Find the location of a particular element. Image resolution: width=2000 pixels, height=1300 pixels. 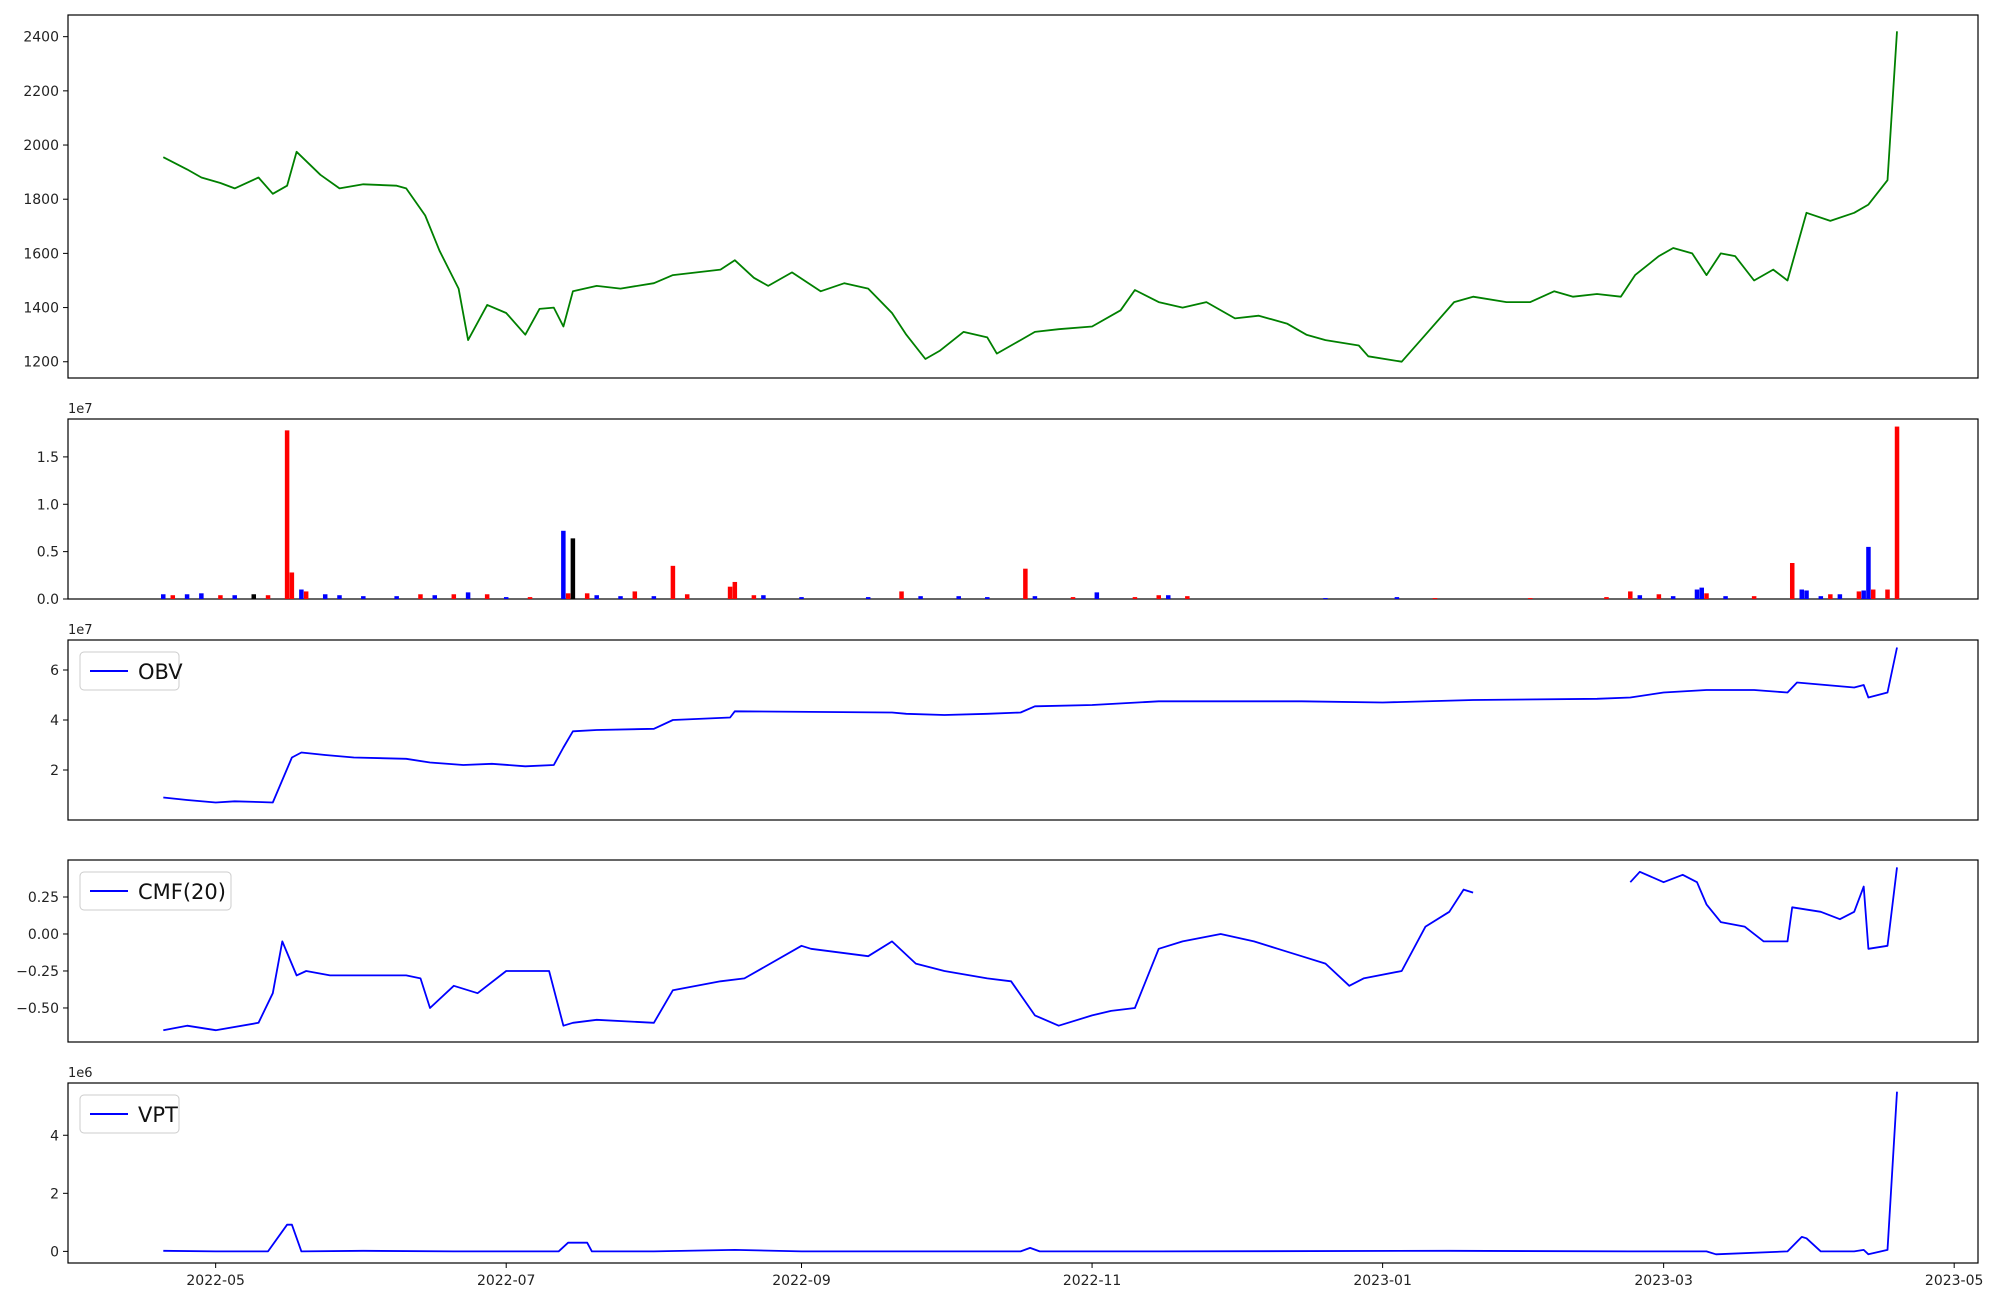

vpt-ytick-label: 0 is located at coordinates (54, 1252).